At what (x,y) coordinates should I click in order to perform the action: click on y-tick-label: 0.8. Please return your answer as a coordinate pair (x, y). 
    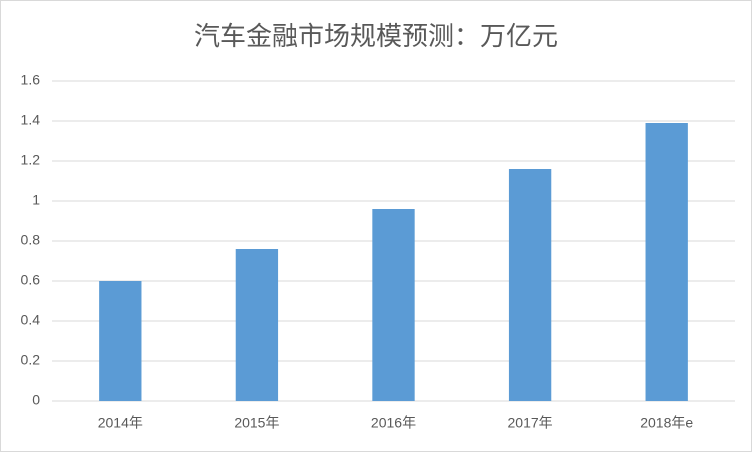
    Looking at the image, I should click on (31, 240).